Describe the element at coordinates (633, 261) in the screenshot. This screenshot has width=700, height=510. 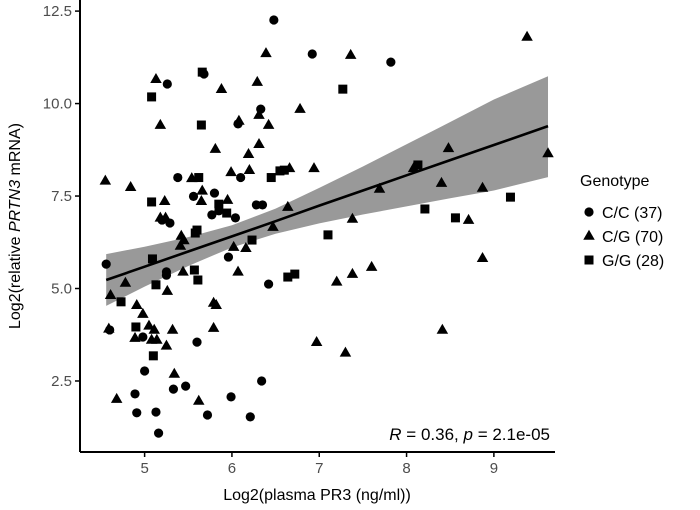
I see `legend-label-gg: G/G (28)` at that location.